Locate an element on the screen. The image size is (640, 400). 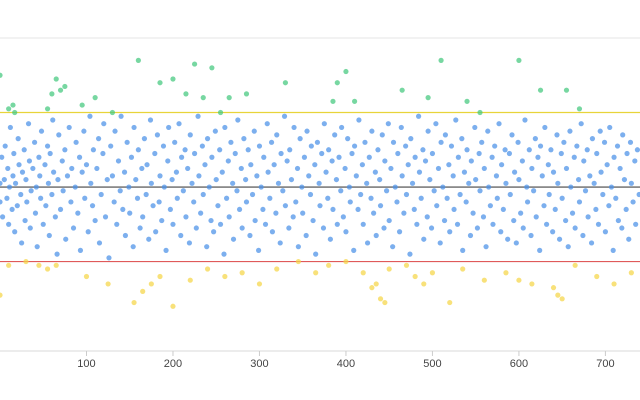
x-axis: 100 200 300 400 500 600 700 is located at coordinates (346, 360).